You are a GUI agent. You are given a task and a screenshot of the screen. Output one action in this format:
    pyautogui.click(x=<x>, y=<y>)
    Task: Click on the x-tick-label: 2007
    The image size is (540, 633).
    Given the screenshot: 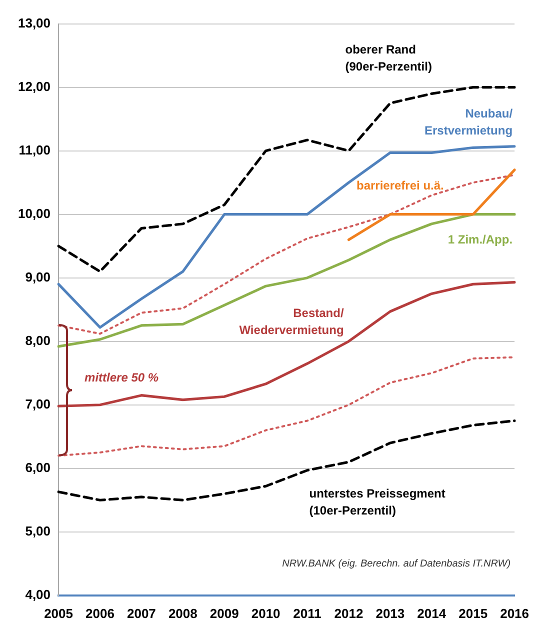 What is the action you would take?
    pyautogui.click(x=141, y=613)
    